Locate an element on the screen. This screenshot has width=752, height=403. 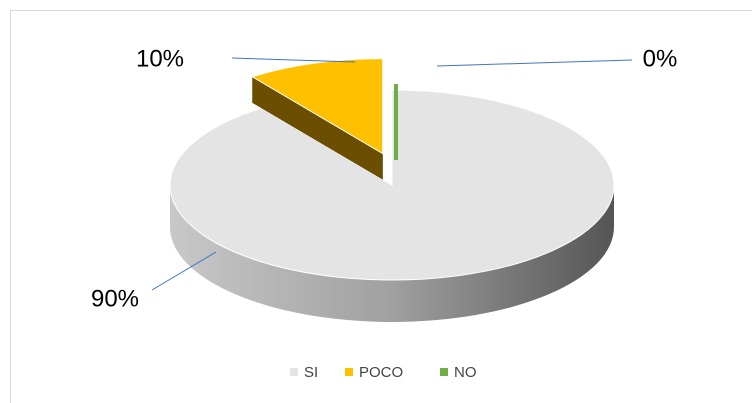
legend-label: SI is located at coordinates (311, 372).